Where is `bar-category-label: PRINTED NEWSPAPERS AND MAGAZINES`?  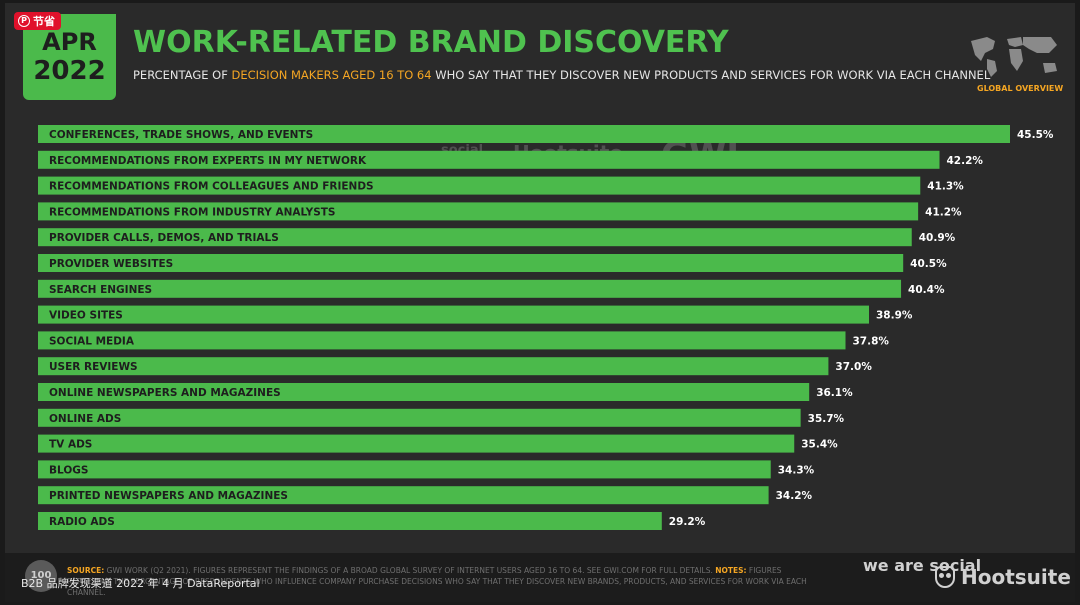 bar-category-label: PRINTED NEWSPAPERS AND MAGAZINES is located at coordinates (168, 496).